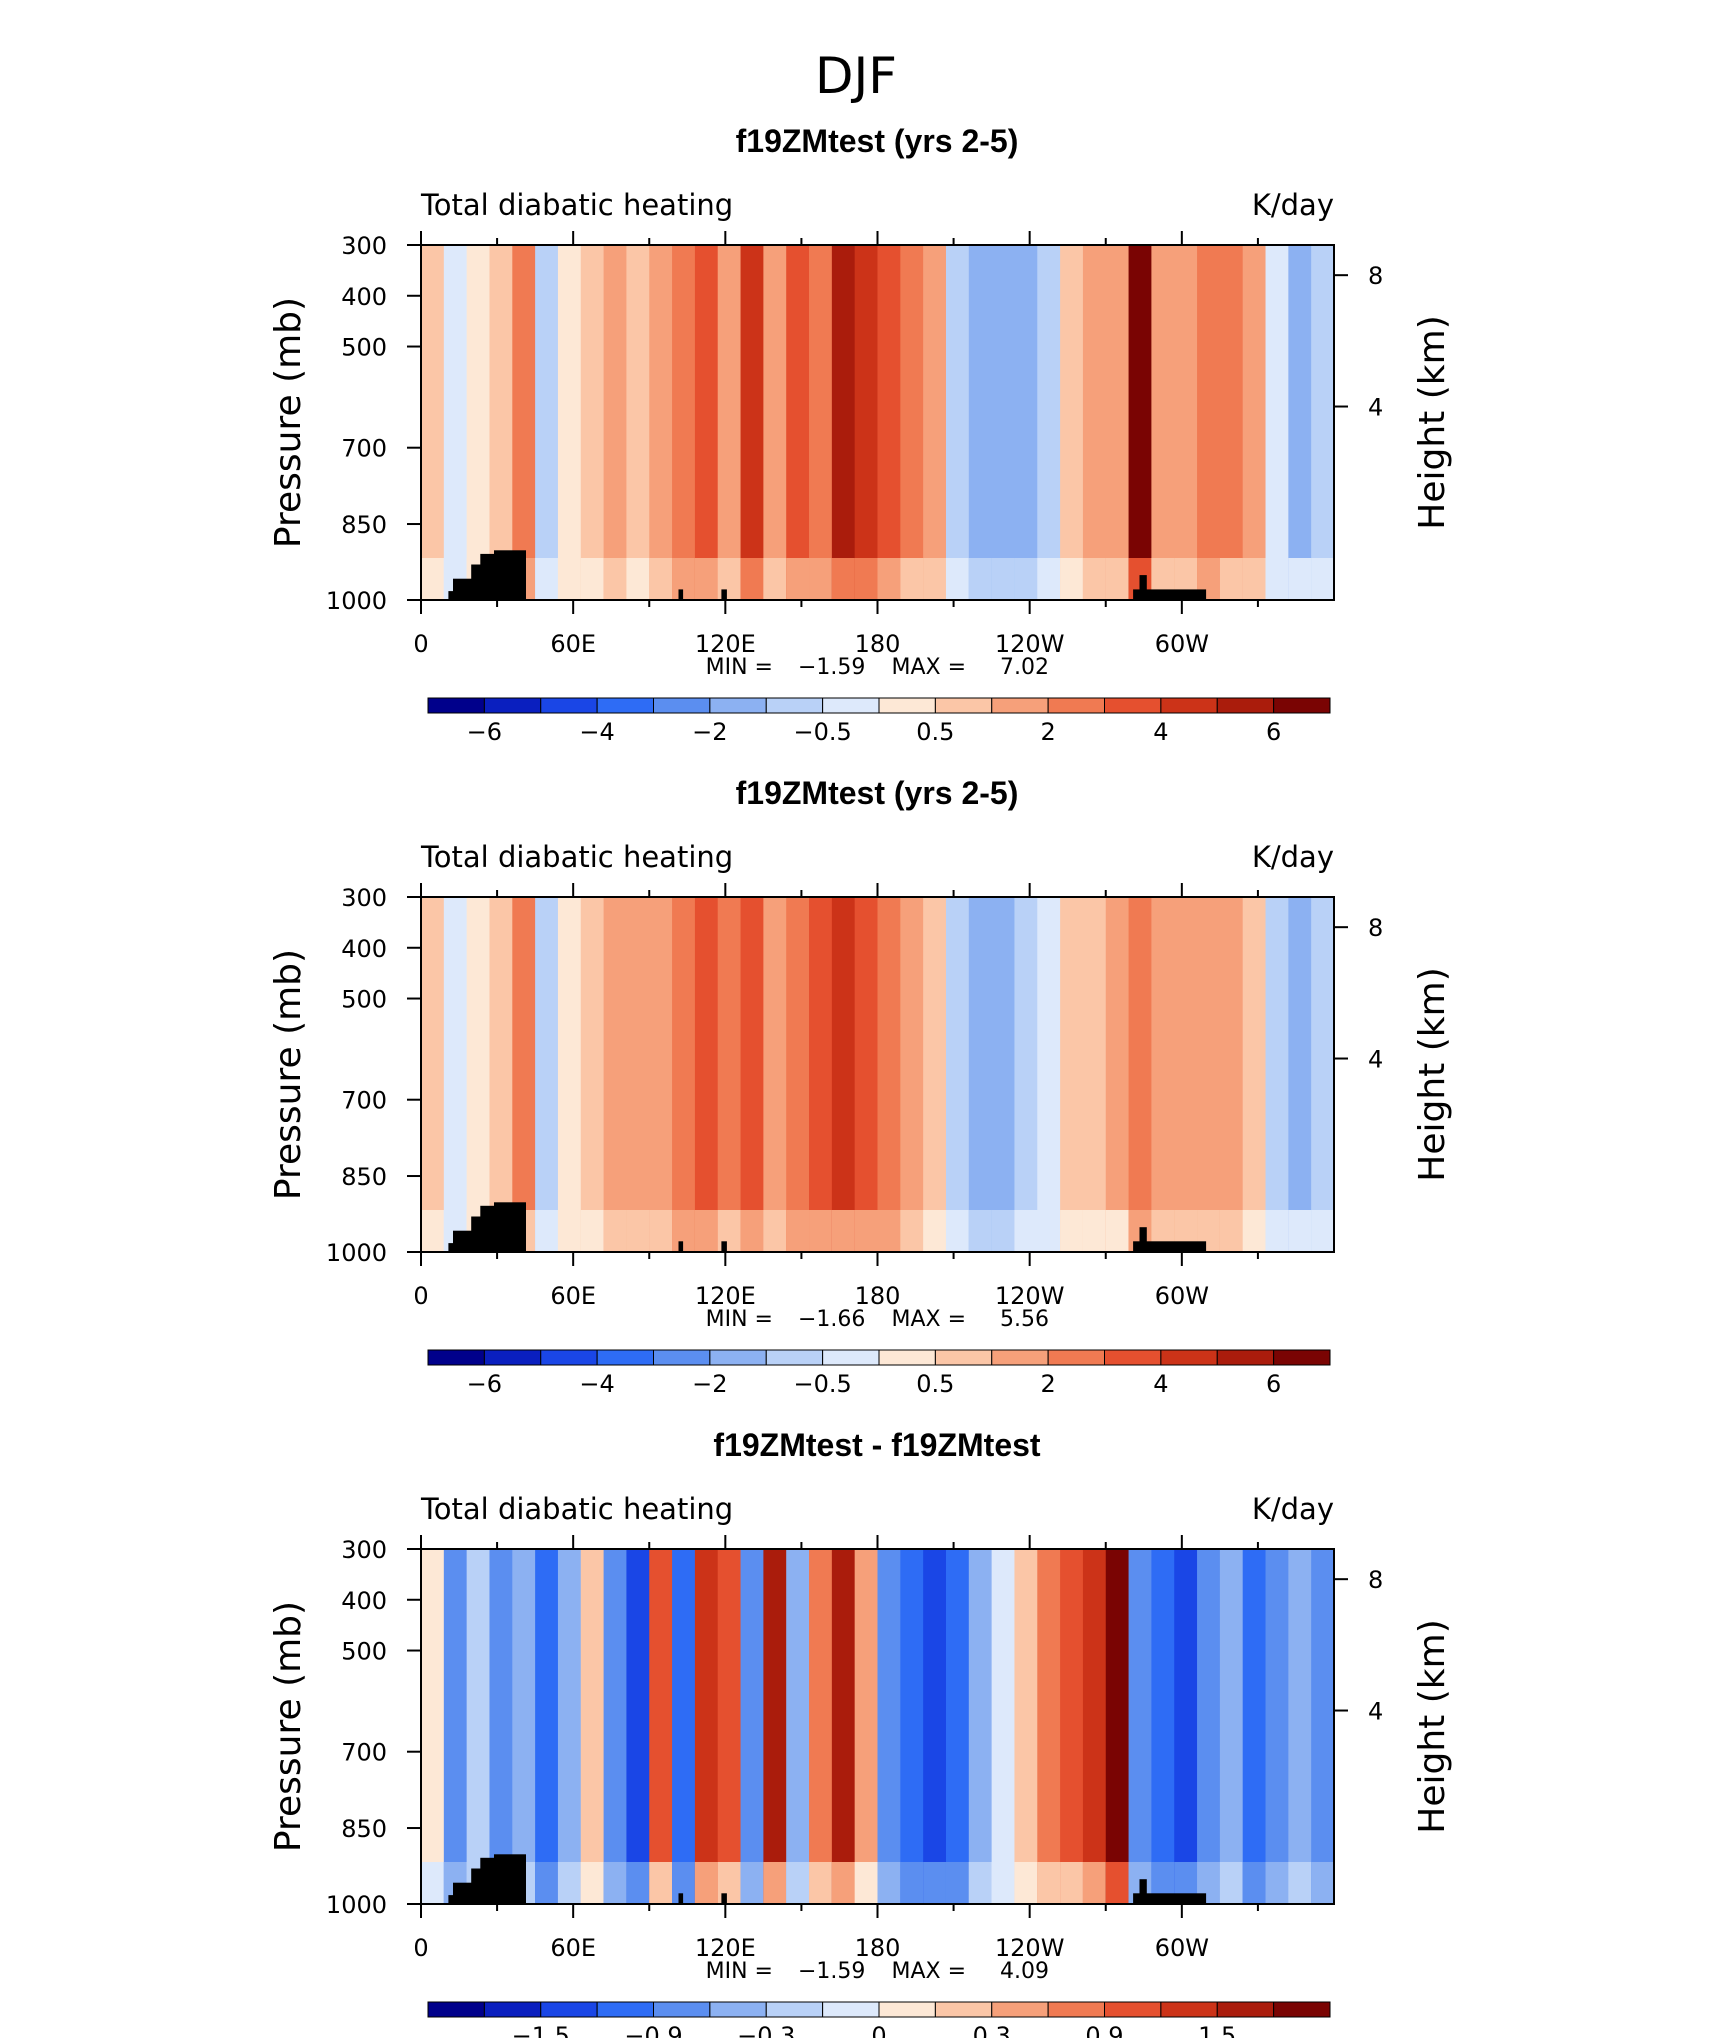 The height and width of the screenshot is (2038, 1710). I want to click on colorbar: −1.5 −0.9 −0.3 0 0.3 0.9 1.5, so click(879, 2019).